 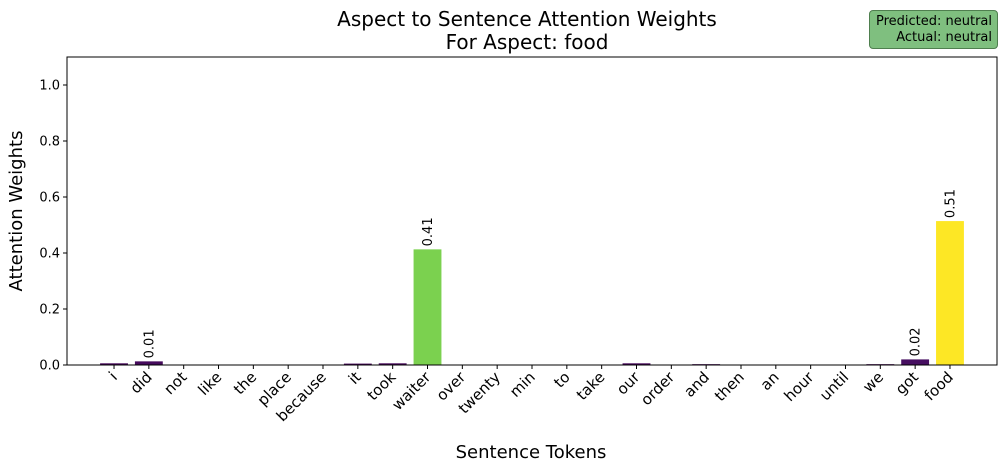 What do you see at coordinates (49, 198) in the screenshot?
I see `y-tick-label: 0.6` at bounding box center [49, 198].